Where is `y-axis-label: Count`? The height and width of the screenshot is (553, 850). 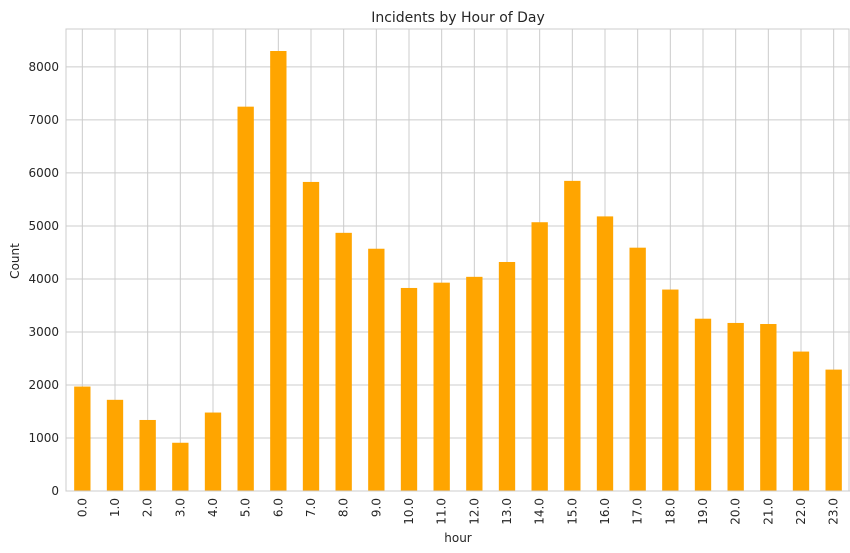
y-axis-label: Count is located at coordinates (15, 261).